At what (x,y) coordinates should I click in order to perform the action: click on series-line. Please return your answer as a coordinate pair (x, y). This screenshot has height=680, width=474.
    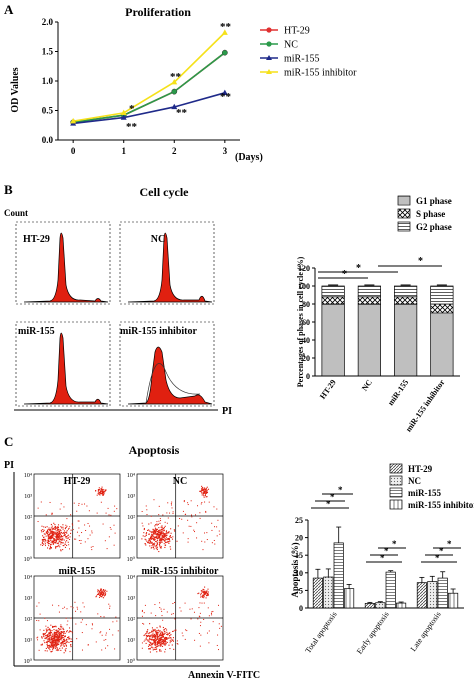
    Looking at the image, I should click on (149, 108).